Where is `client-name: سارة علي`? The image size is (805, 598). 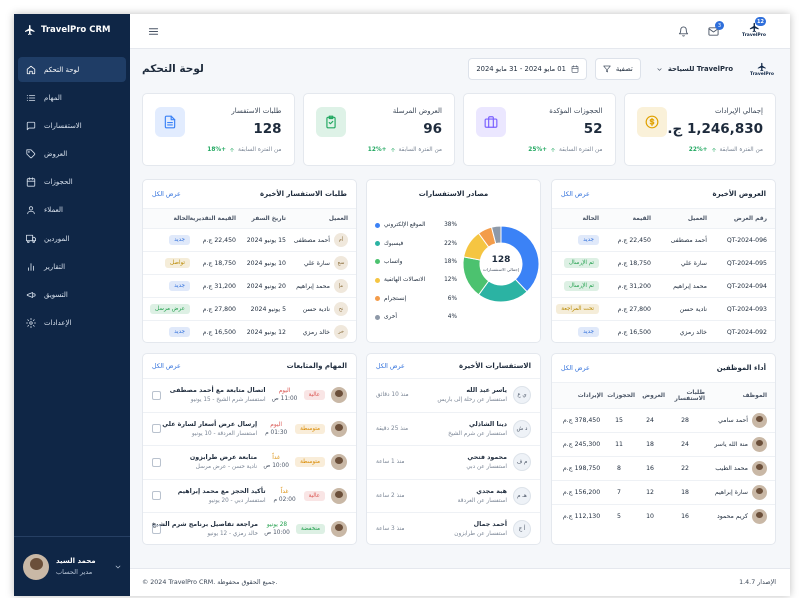 client-name: سارة علي is located at coordinates (316, 263).